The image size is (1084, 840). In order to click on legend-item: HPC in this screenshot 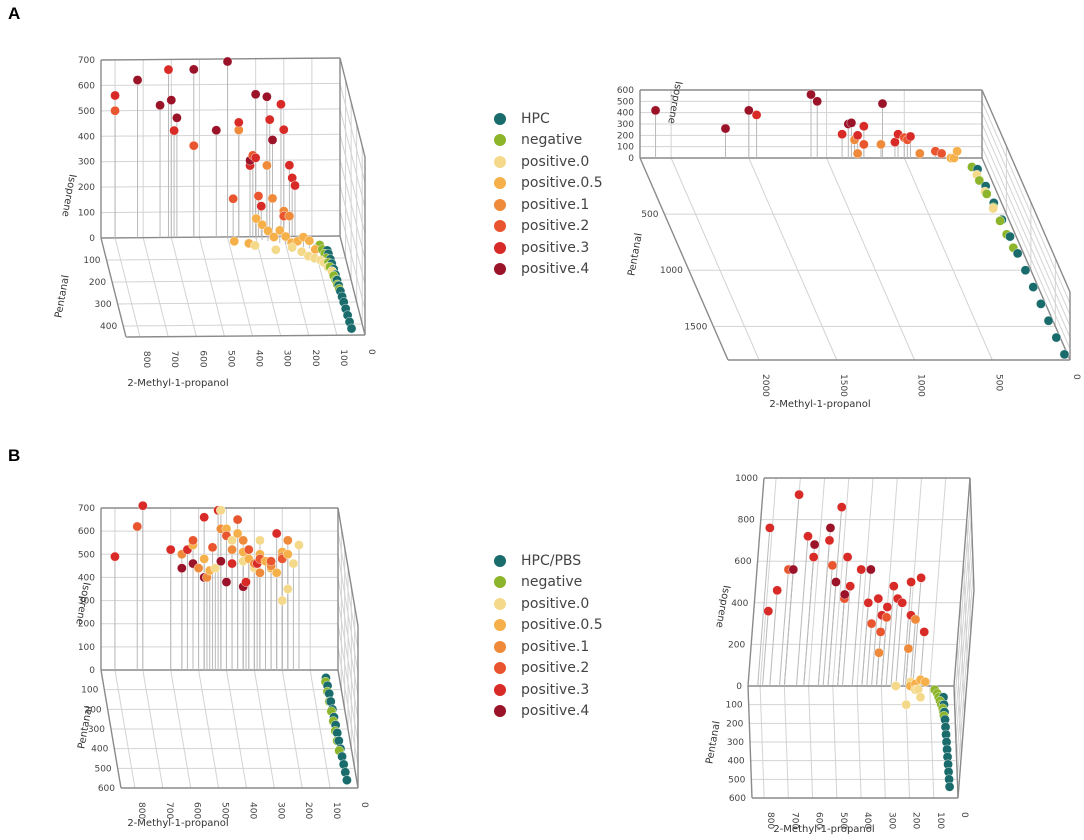, I will do `click(548, 119)`.